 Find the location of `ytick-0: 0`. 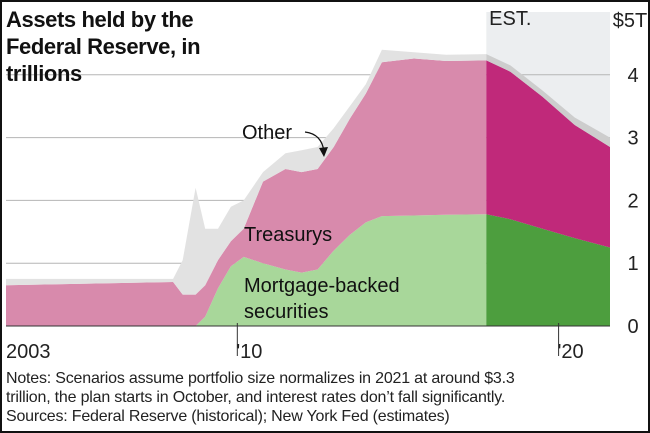

ytick-0: 0 is located at coordinates (632, 327).